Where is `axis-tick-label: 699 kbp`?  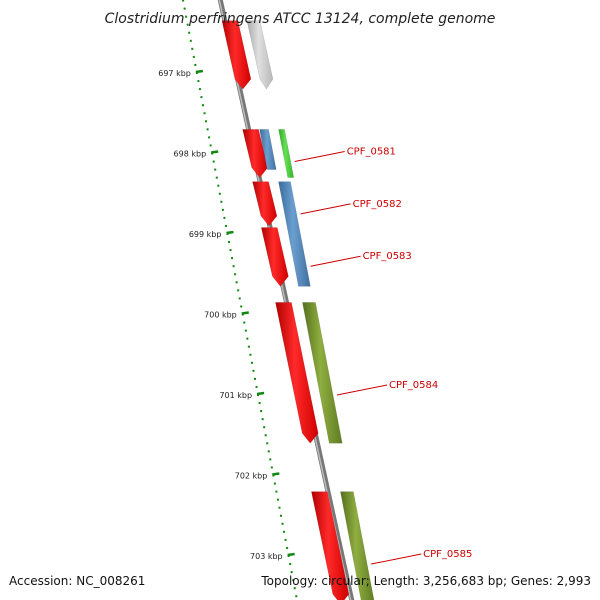
axis-tick-label: 699 kbp is located at coordinates (205, 234).